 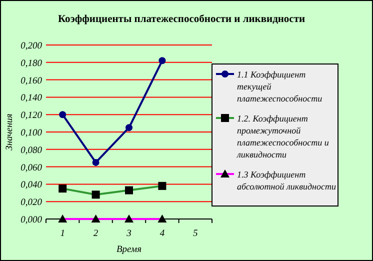 What do you see at coordinates (31, 116) in the screenshot?
I see `y-tick-label: 0,120` at bounding box center [31, 116].